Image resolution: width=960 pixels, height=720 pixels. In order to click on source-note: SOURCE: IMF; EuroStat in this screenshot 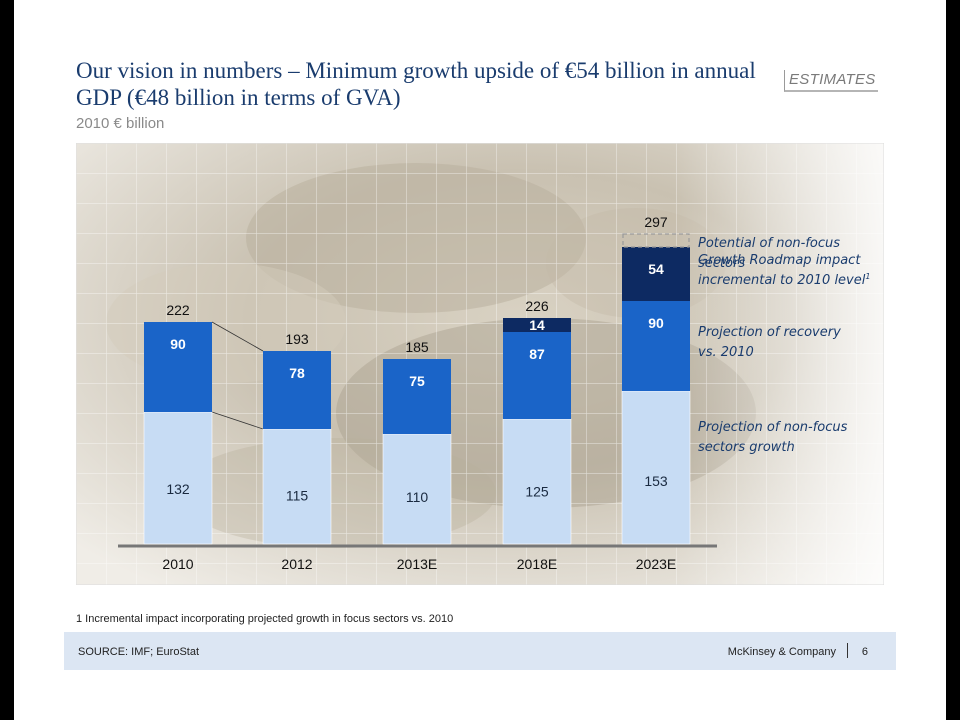, I will do `click(139, 652)`.